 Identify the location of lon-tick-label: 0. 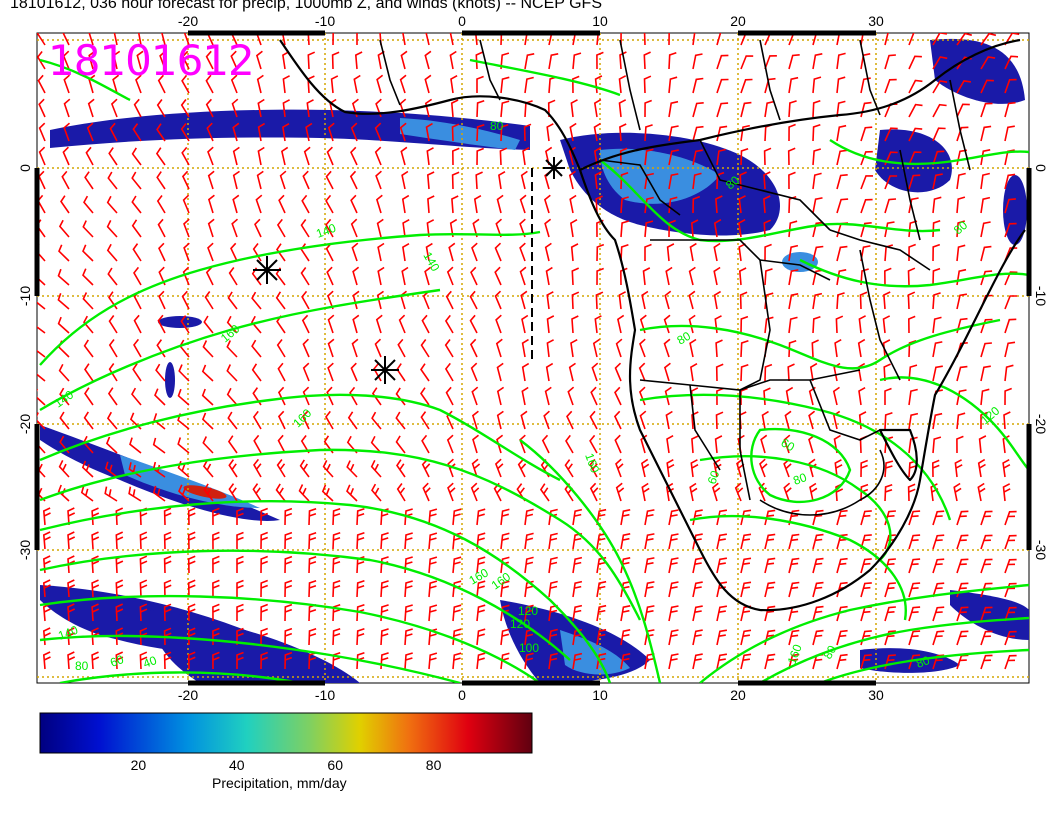
(462, 695).